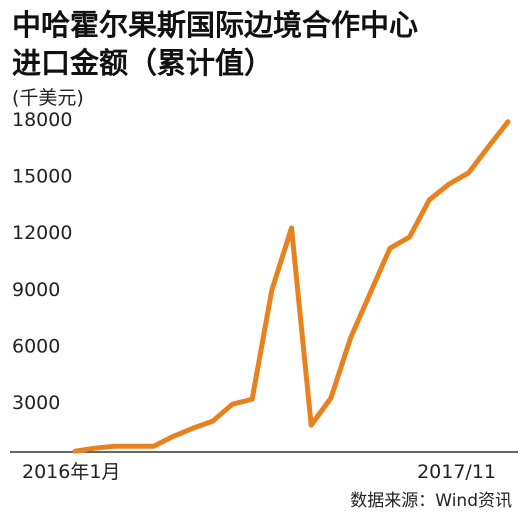  What do you see at coordinates (71, 472) in the screenshot?
I see `x-tick-label: 2016年1月` at bounding box center [71, 472].